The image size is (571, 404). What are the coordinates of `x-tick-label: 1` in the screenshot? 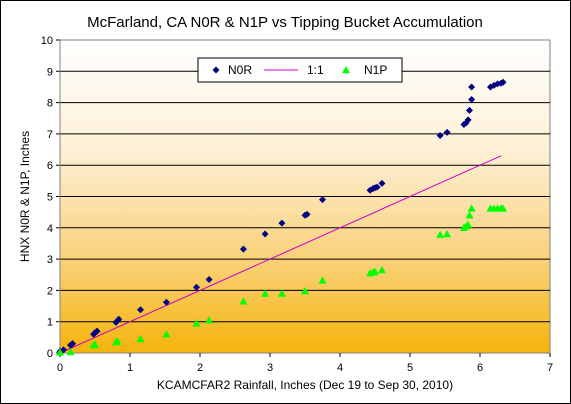 It's located at (130, 368).